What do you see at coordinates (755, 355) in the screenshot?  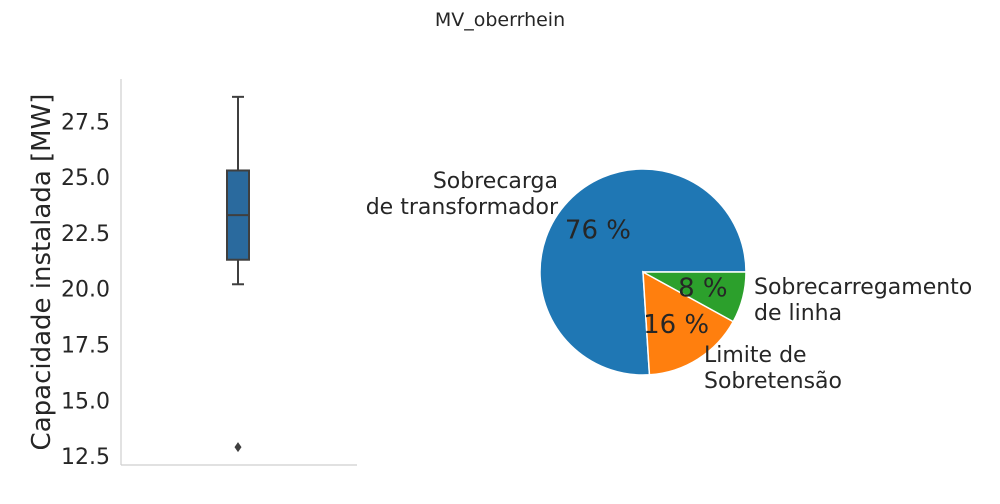 I see `pie-label-line: Limite de` at bounding box center [755, 355].